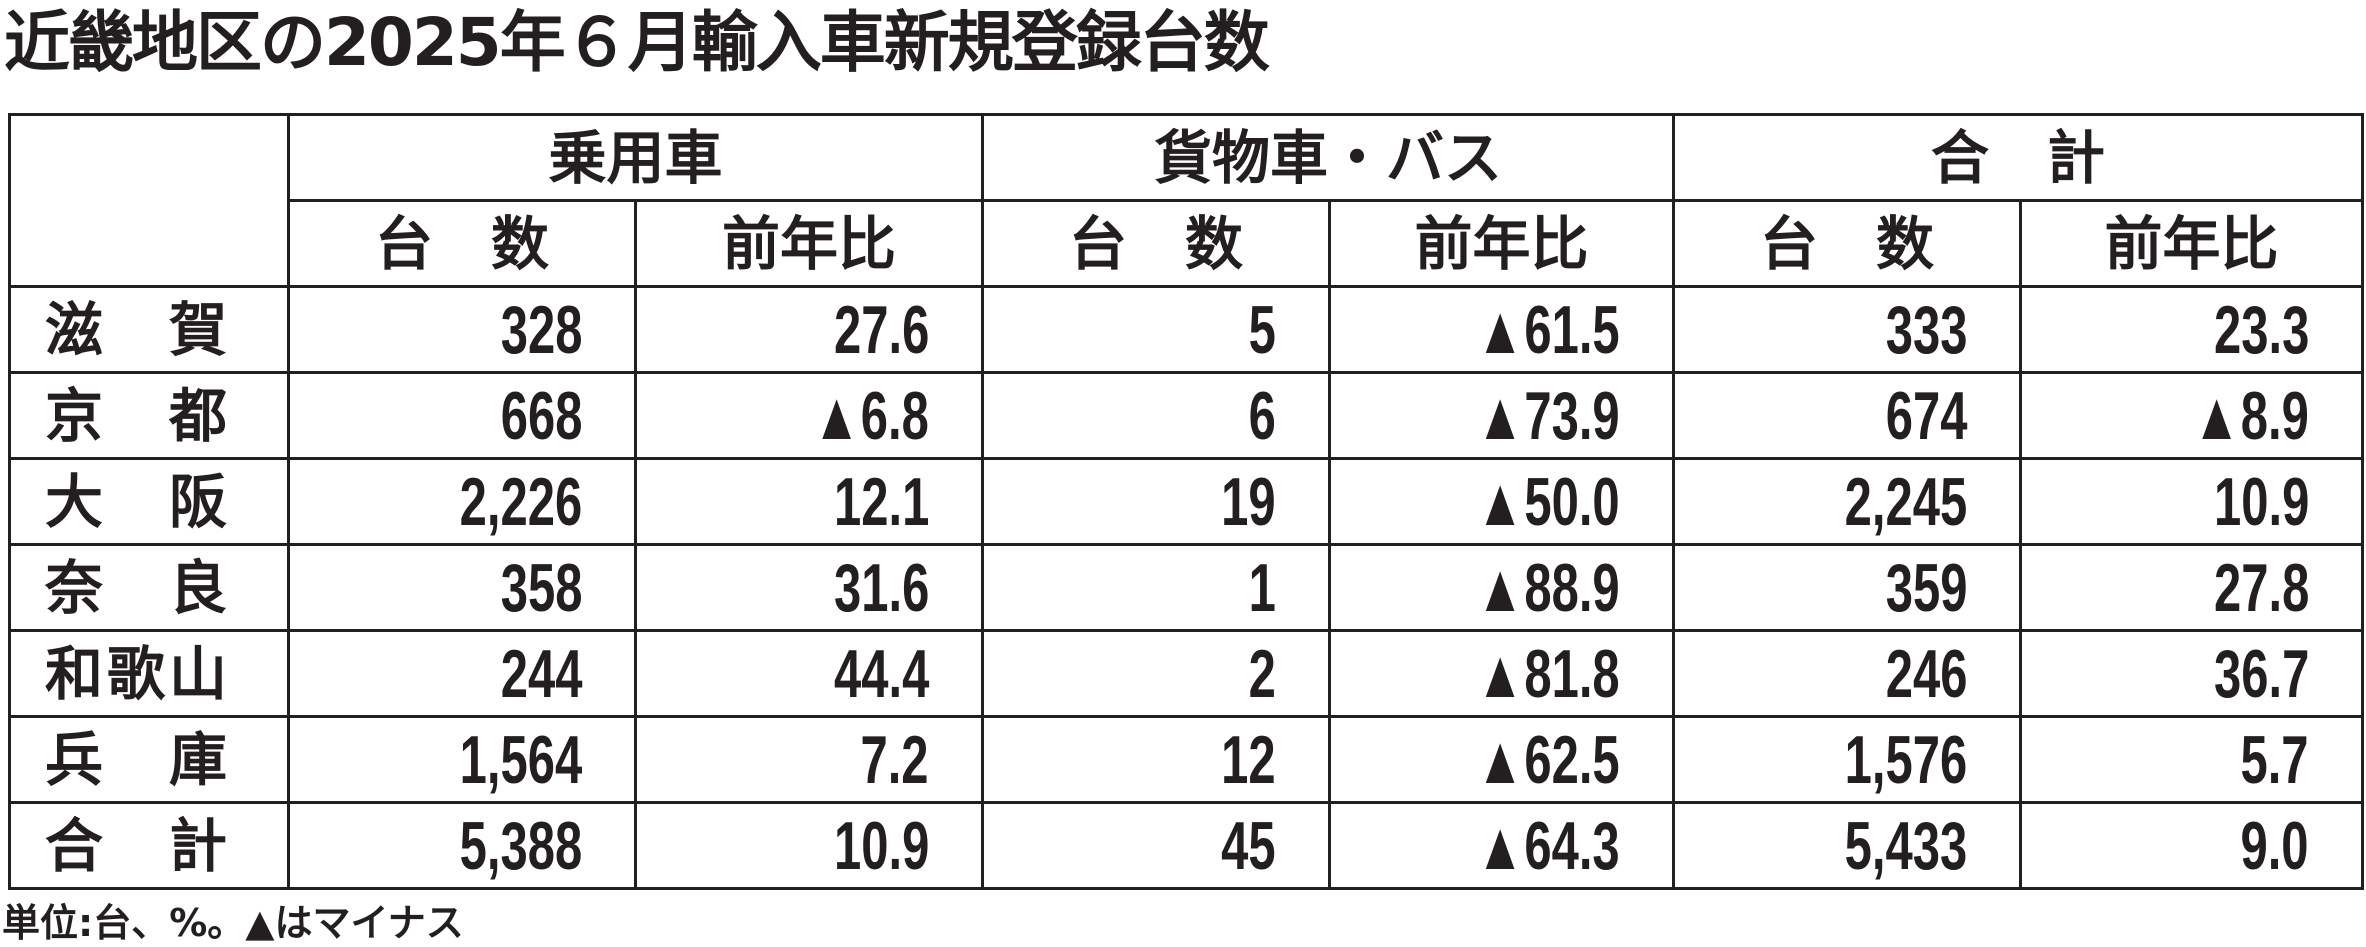 Image resolution: width=2366 pixels, height=947 pixels. I want to click on table-cell: 27.6, so click(809, 329).